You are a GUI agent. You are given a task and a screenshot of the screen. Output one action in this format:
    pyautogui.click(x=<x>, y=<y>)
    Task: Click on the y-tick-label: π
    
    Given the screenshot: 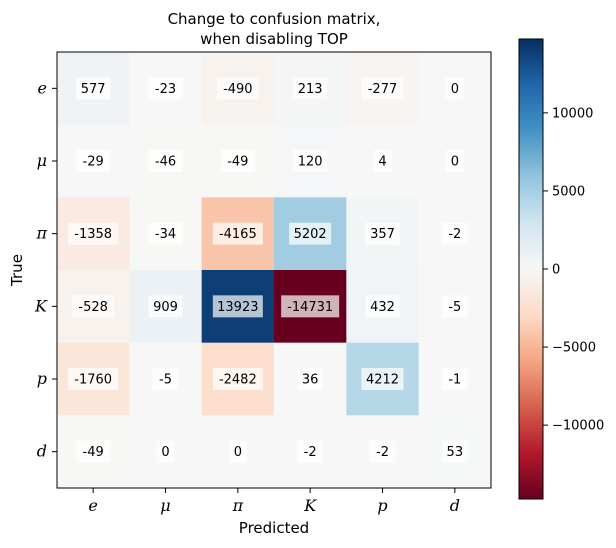 What is the action you would take?
    pyautogui.click(x=41, y=233)
    